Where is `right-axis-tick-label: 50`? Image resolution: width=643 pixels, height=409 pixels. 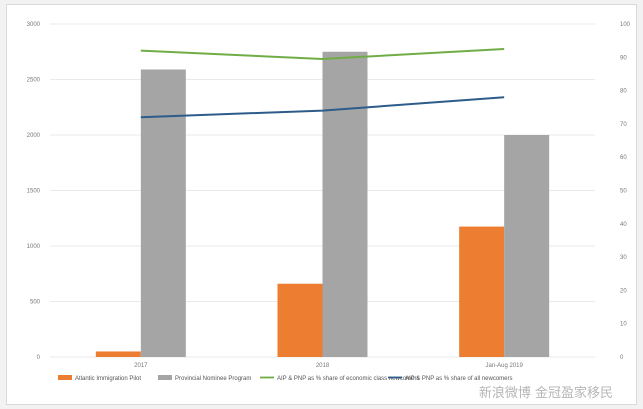 right-axis-tick-label: 50 is located at coordinates (623, 192).